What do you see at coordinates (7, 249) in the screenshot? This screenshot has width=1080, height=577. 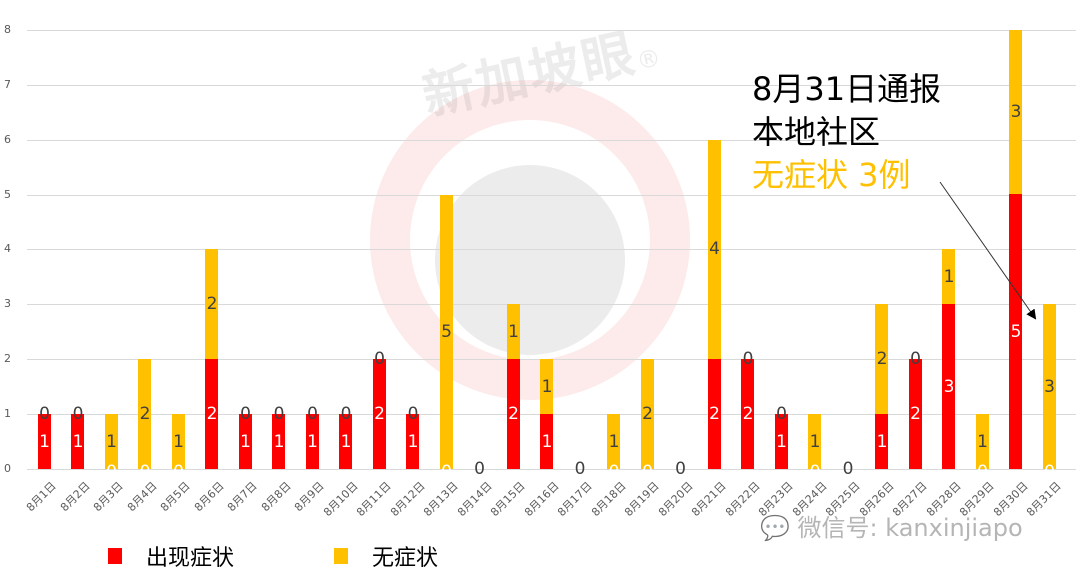 I see `y-tick-label: 4` at bounding box center [7, 249].